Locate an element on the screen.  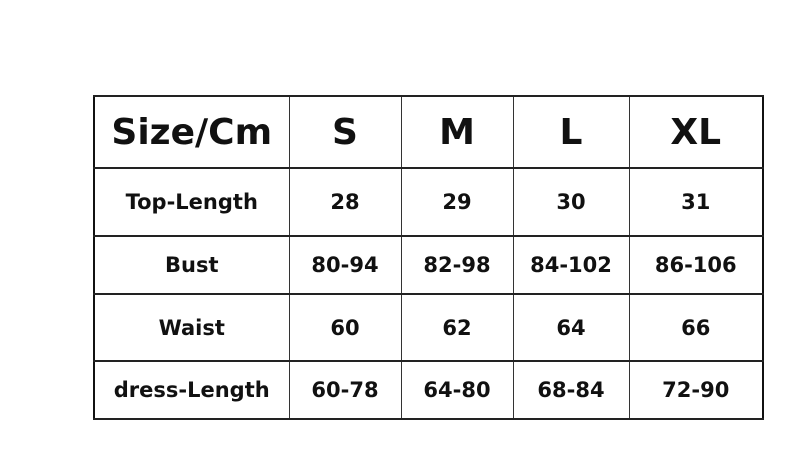
table-row: Bust 80-94 82-98 84-102 86-106 is located at coordinates (428, 265).